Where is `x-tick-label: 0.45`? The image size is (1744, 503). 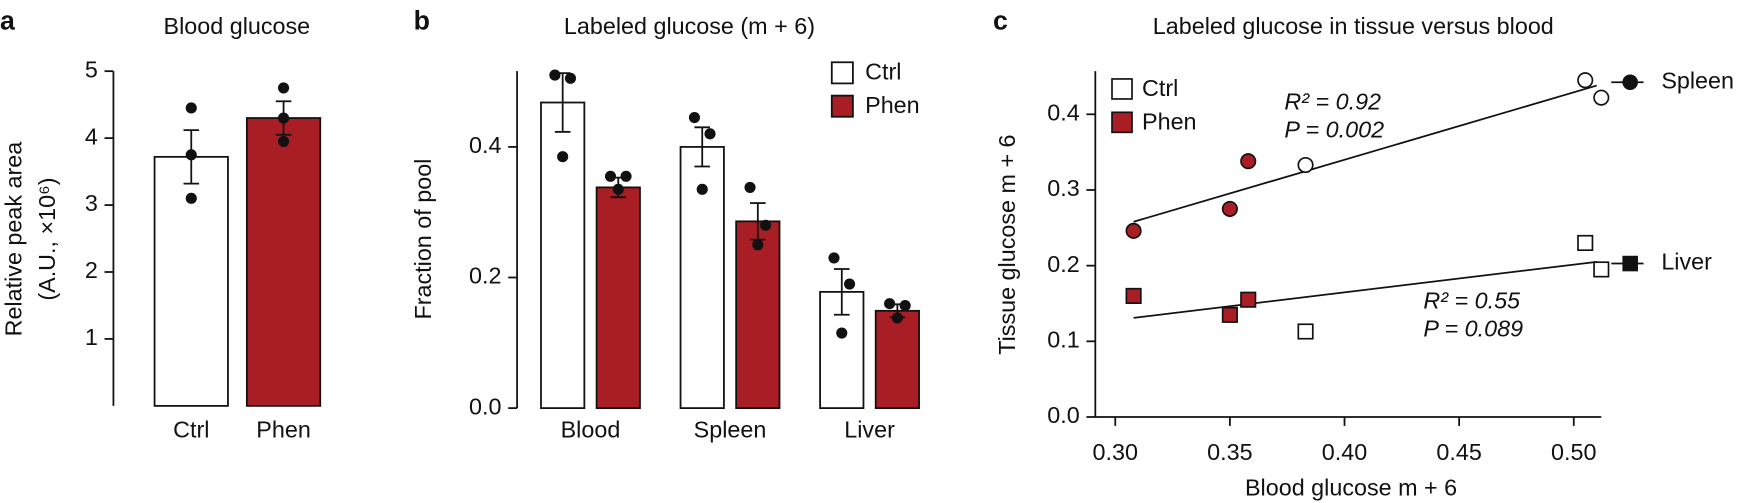
x-tick-label: 0.45 is located at coordinates (1458, 452).